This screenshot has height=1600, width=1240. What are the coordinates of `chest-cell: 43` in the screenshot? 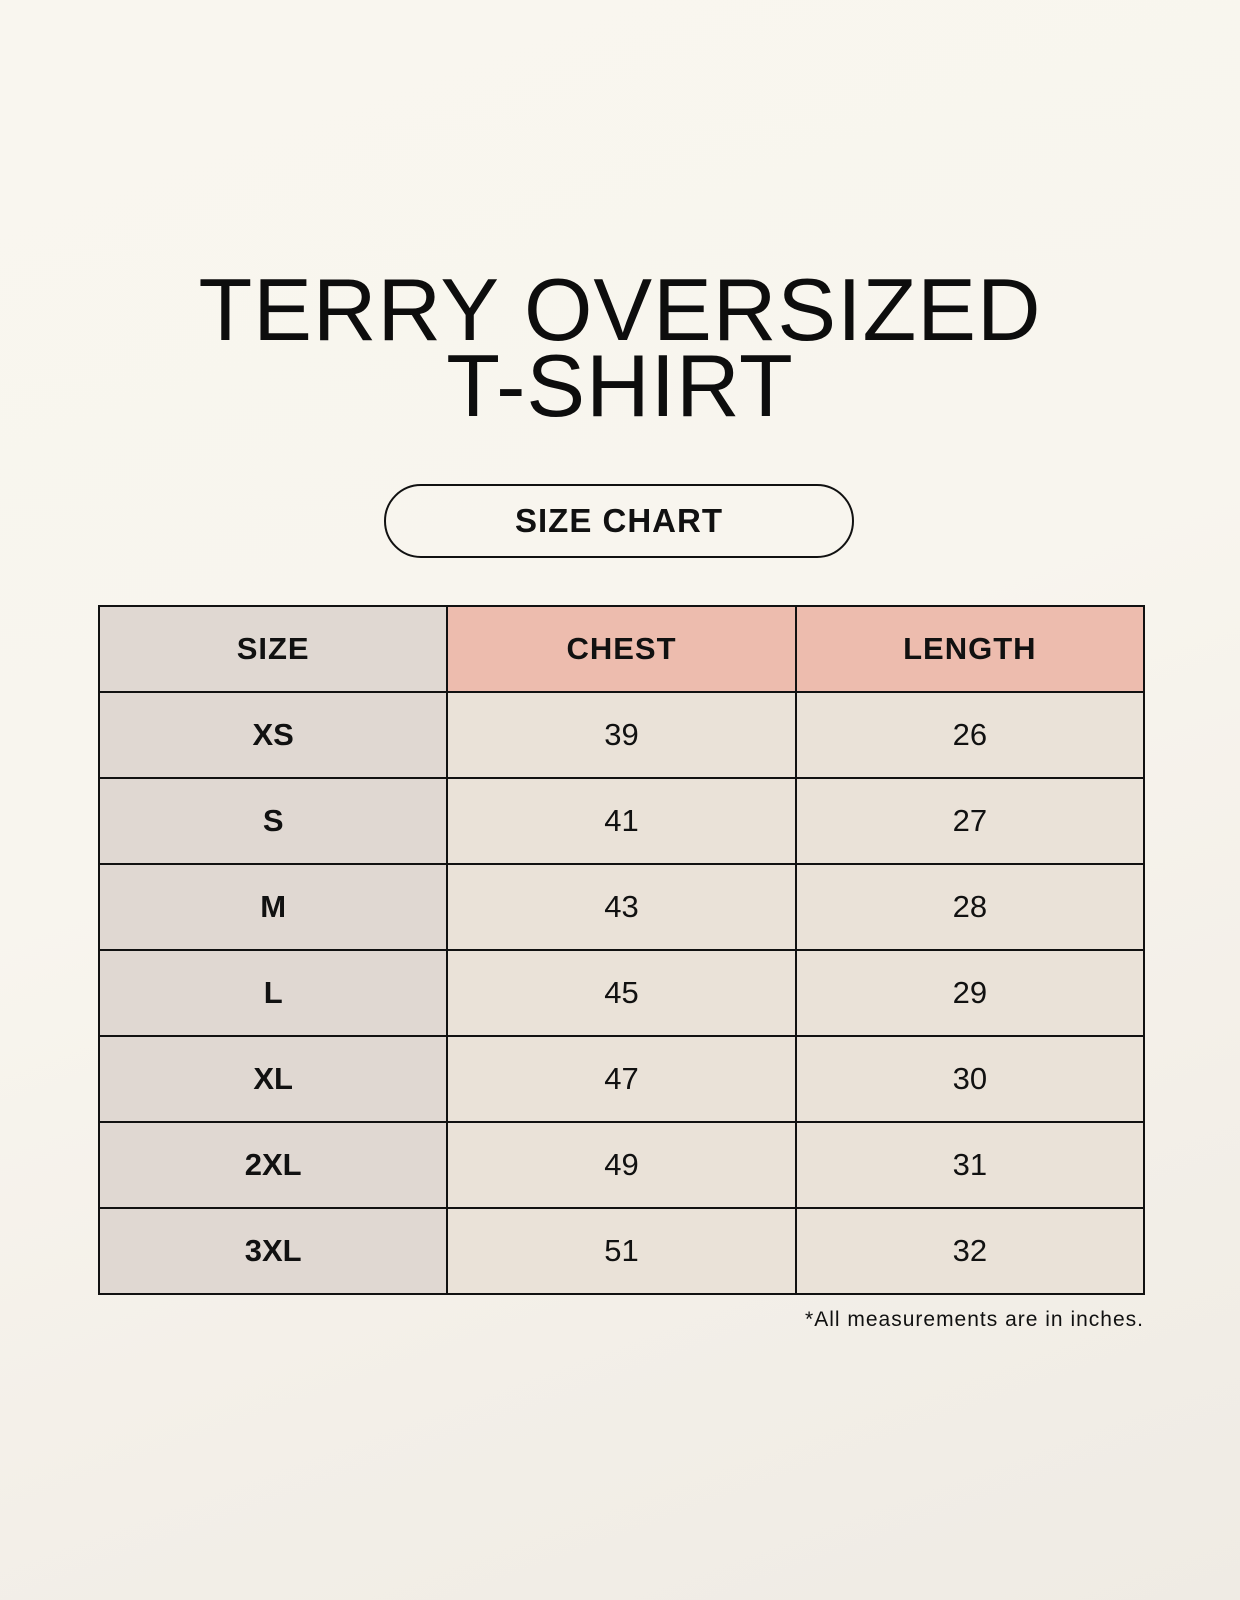 It's located at (621, 907).